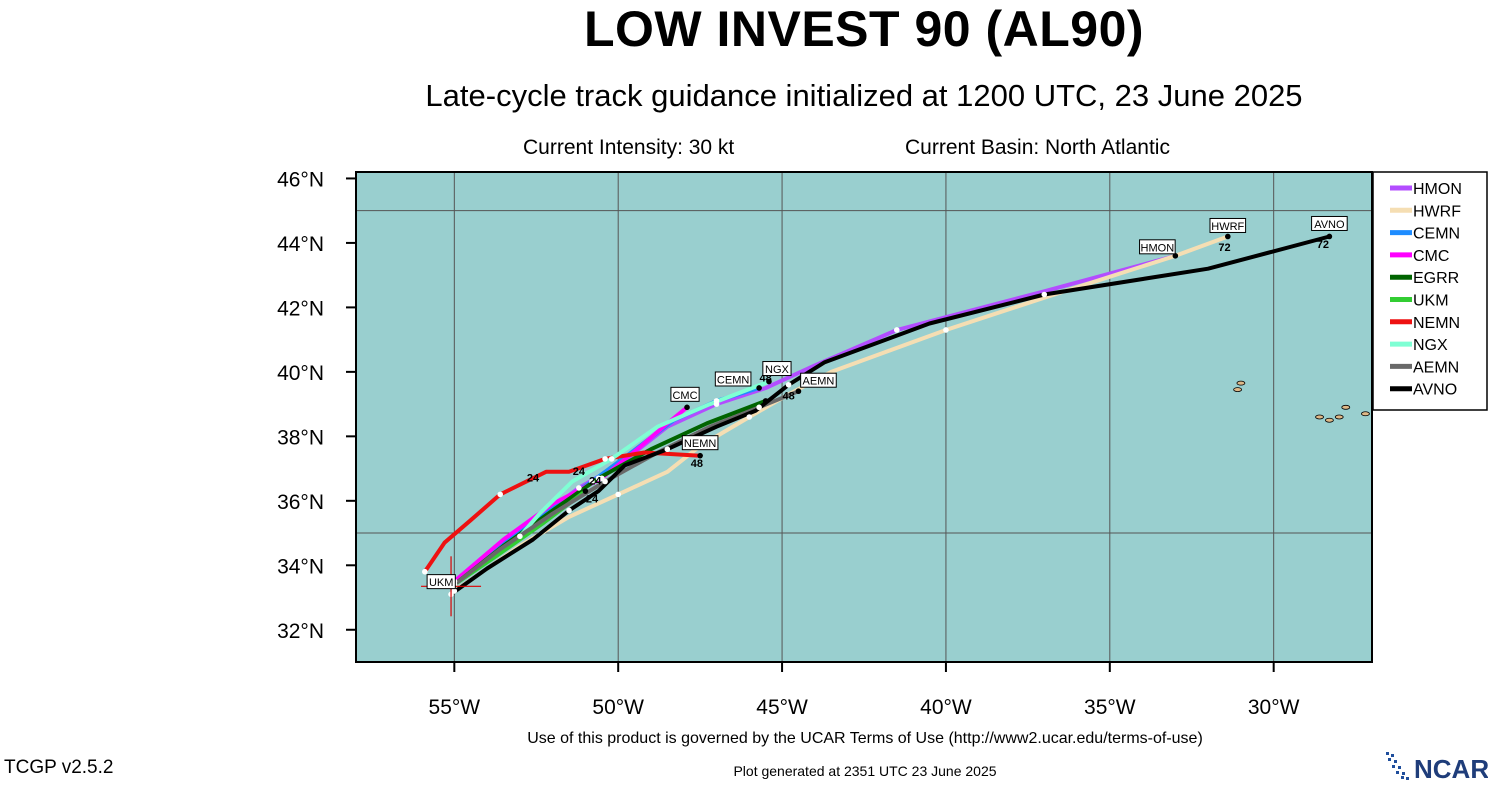 This screenshot has width=1488, height=785. I want to click on x-tick-label: 30°W, so click(1274, 707).